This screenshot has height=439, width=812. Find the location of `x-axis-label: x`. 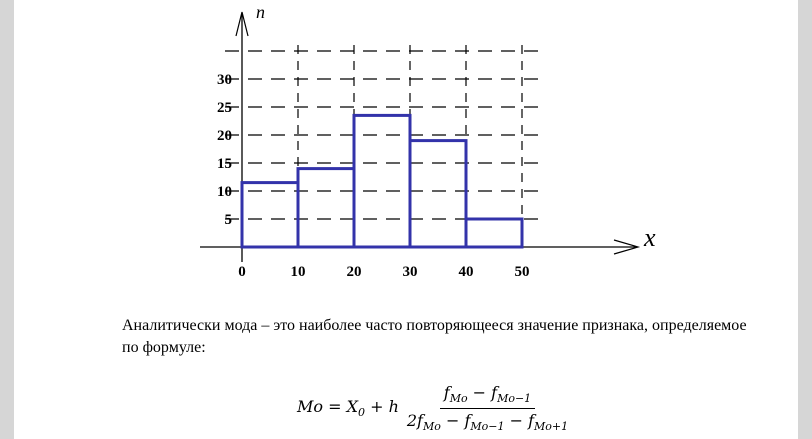

x-axis-label: x is located at coordinates (649, 237).